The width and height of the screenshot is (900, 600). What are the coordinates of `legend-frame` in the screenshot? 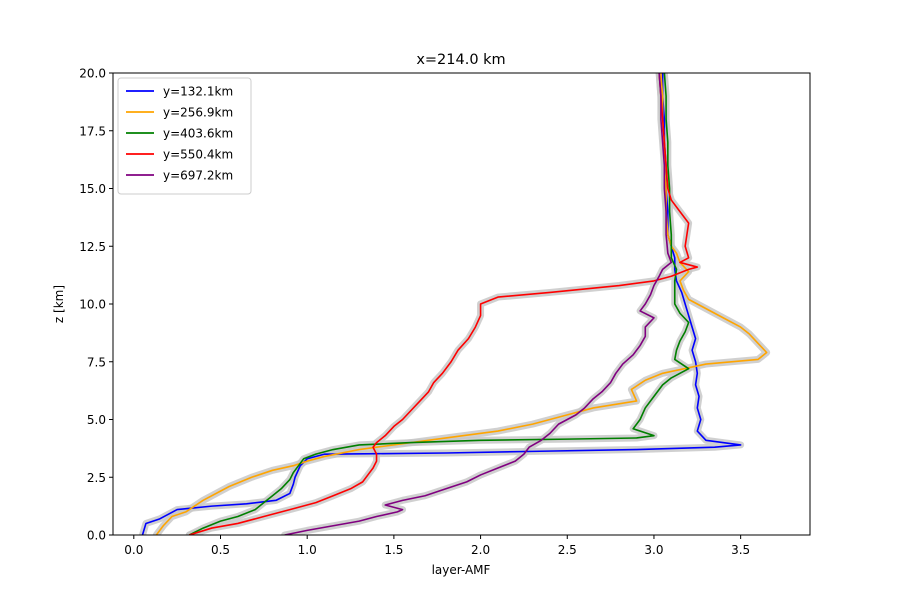 It's located at (184, 136).